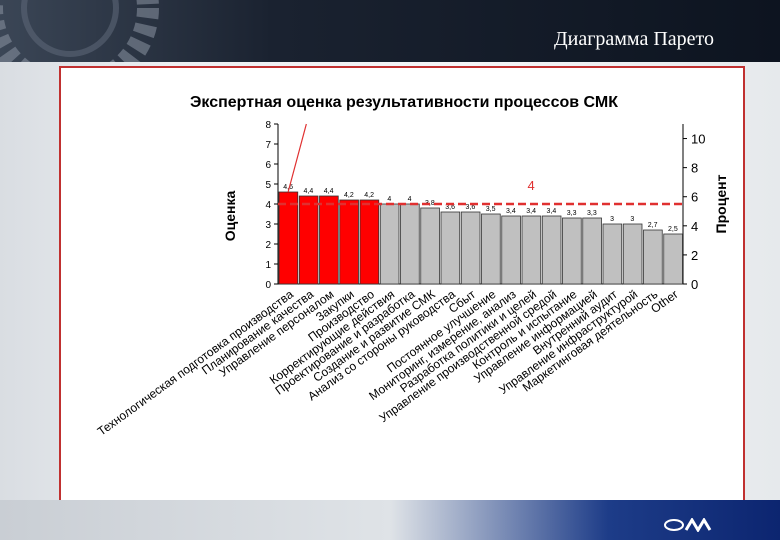 The width and height of the screenshot is (780, 540). I want to click on y-tick-label: 6, so click(268, 165).